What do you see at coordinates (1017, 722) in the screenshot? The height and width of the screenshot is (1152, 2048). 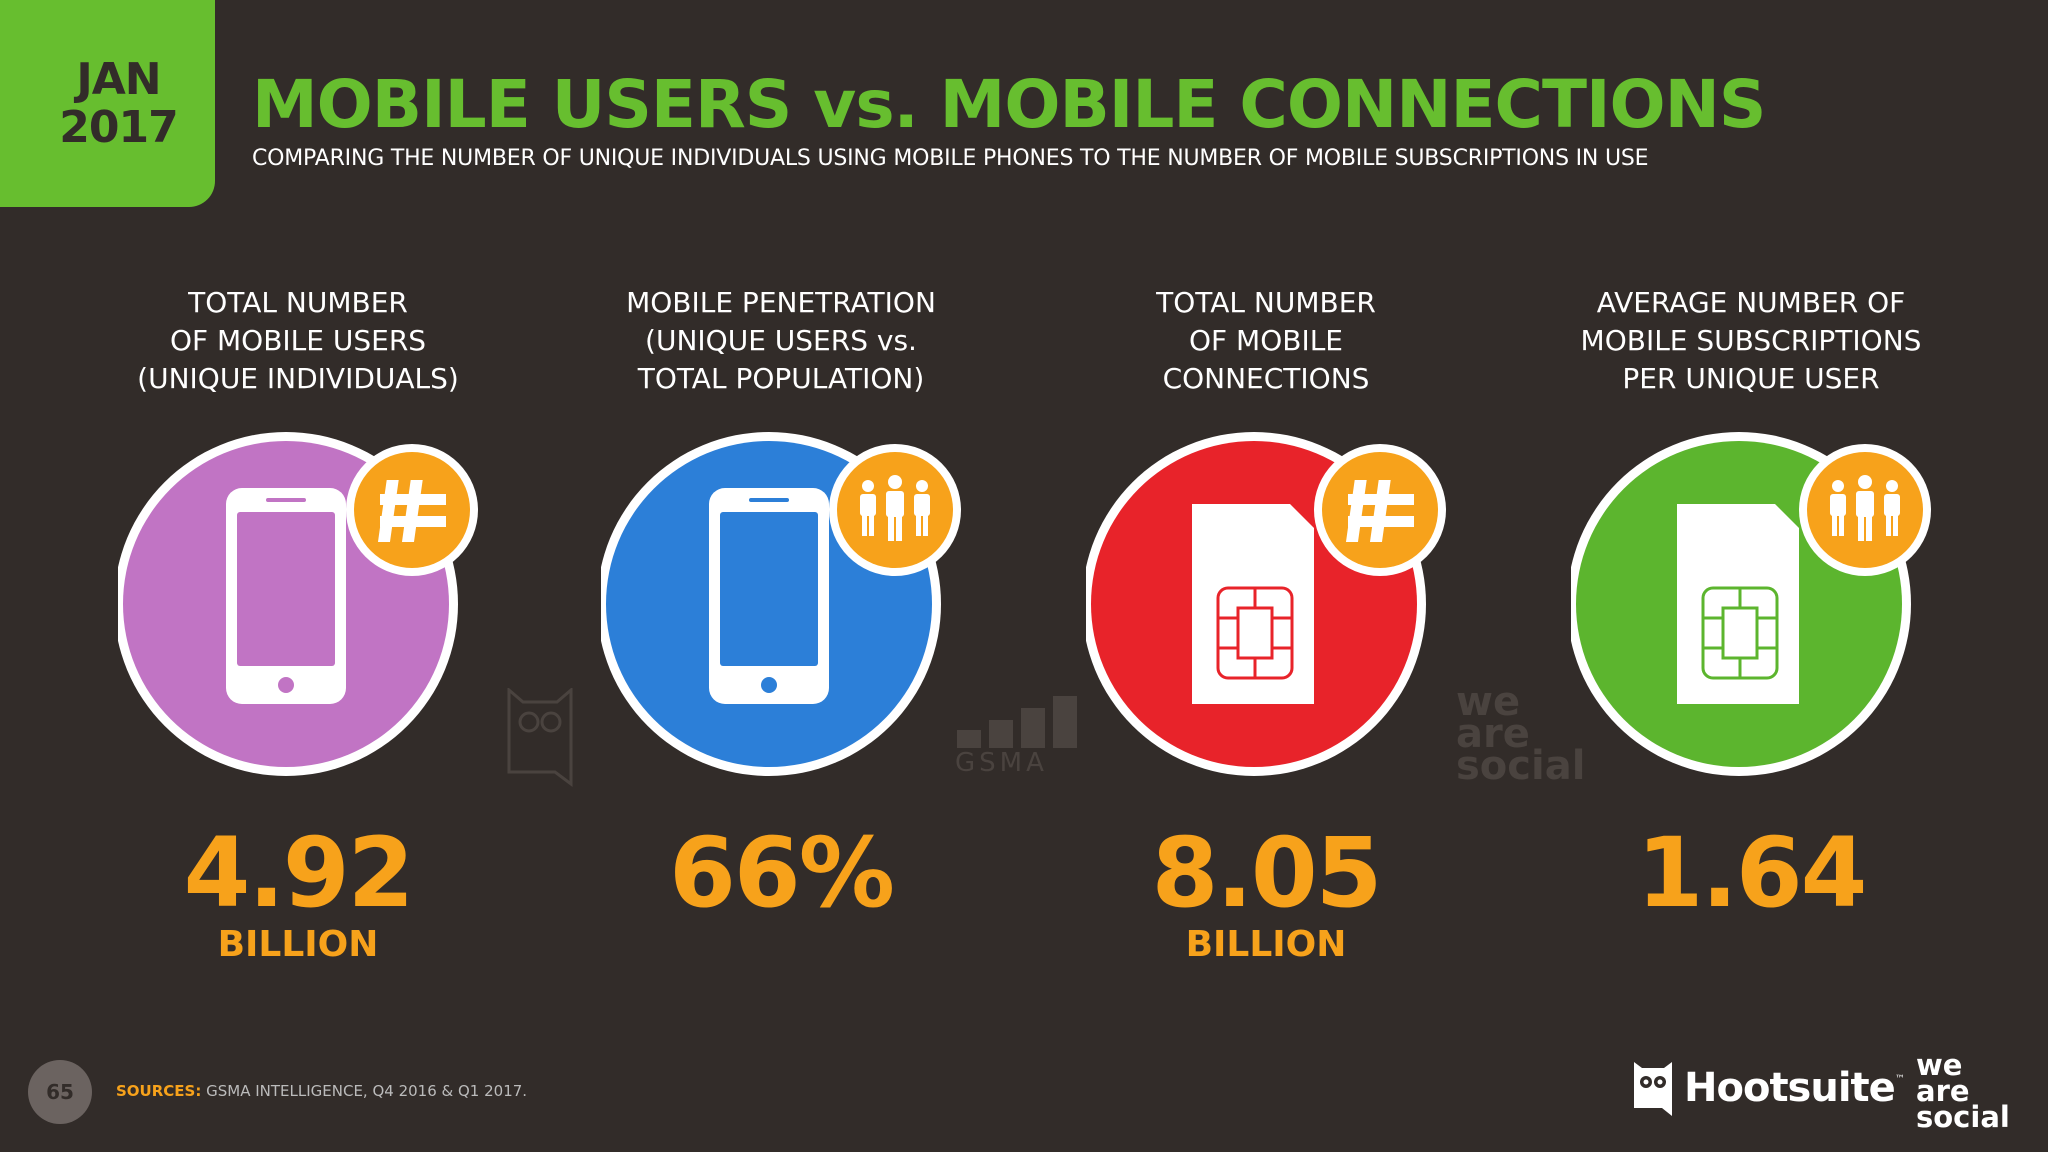 I see `signal-bars-icon` at bounding box center [1017, 722].